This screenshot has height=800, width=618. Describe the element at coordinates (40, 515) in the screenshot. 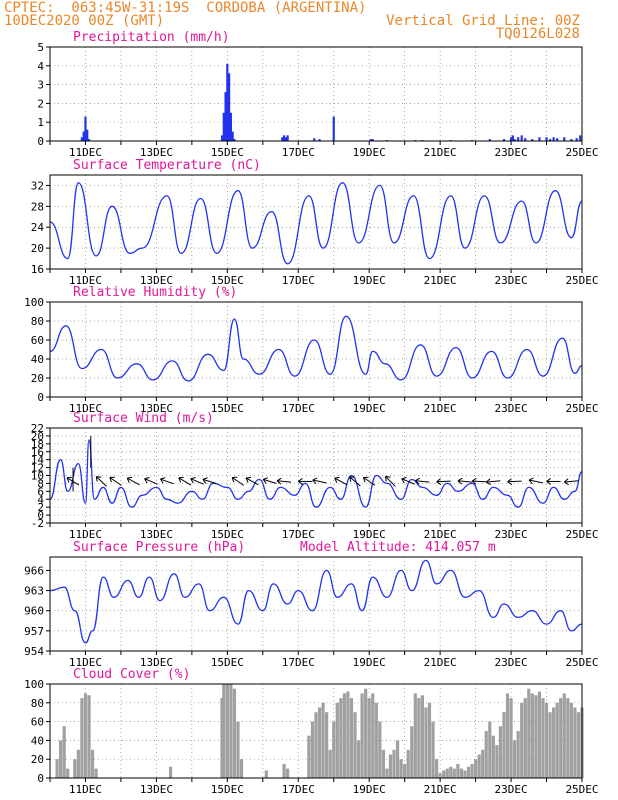

I see `y-tick-label: 0` at that location.